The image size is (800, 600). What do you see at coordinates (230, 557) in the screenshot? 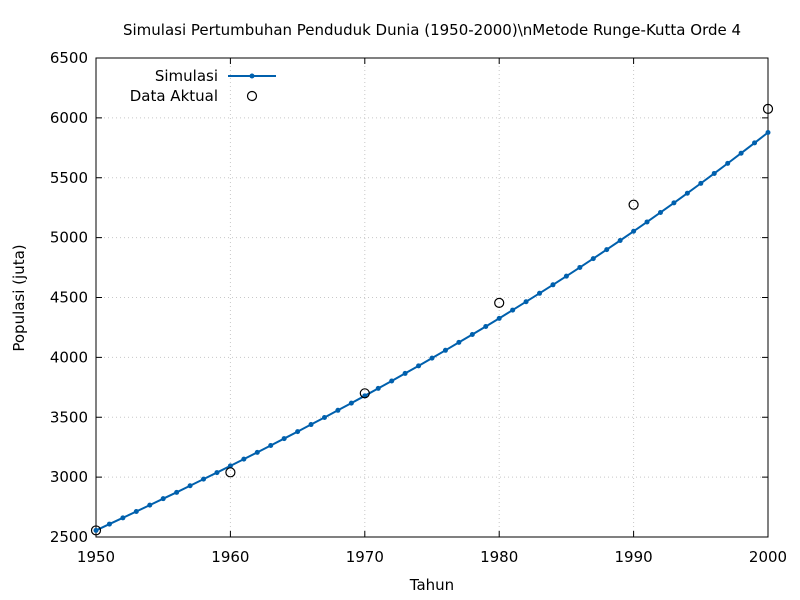
I see `x-tick-label: 1960` at bounding box center [230, 557].